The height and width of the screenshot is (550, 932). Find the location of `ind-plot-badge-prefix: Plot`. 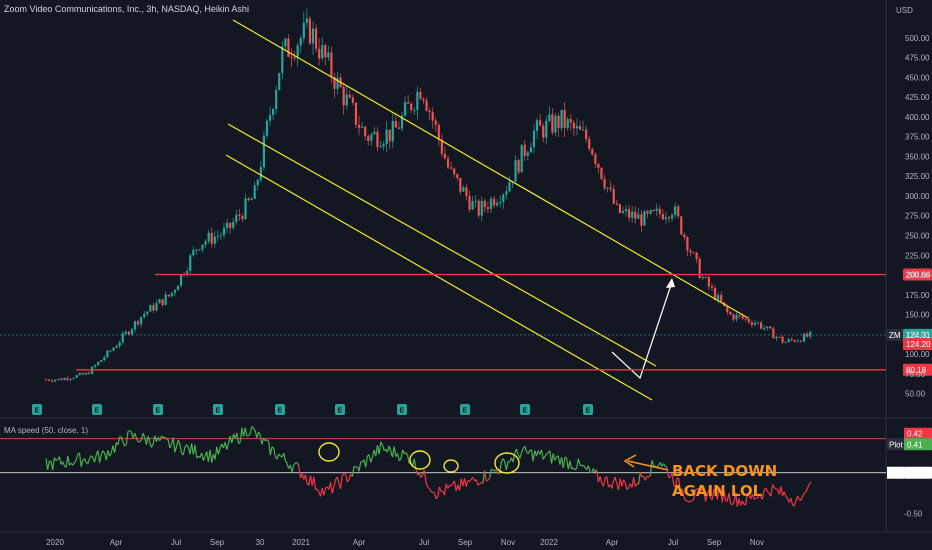

ind-plot-badge-prefix: Plot is located at coordinates (896, 444).